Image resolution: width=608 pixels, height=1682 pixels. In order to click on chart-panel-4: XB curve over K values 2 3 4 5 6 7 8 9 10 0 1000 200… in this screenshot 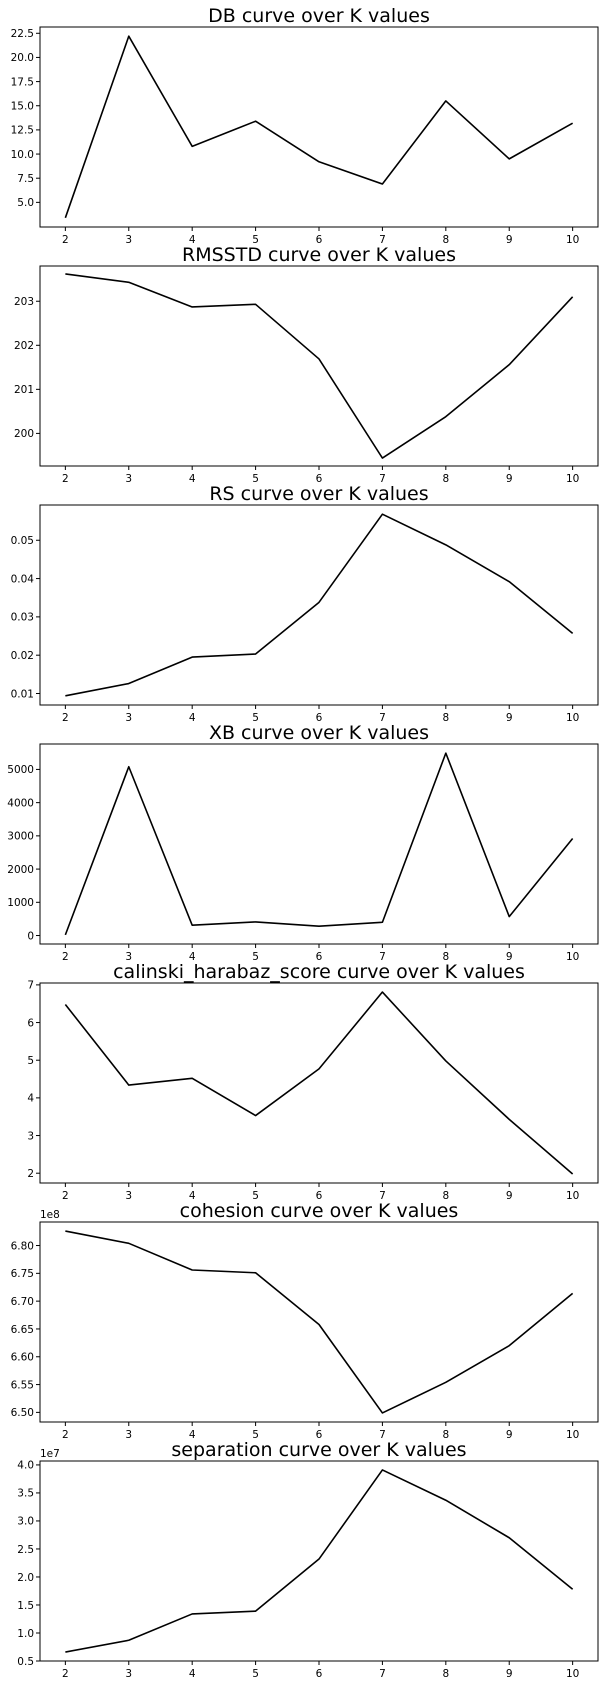, I will do `click(303, 842)`.